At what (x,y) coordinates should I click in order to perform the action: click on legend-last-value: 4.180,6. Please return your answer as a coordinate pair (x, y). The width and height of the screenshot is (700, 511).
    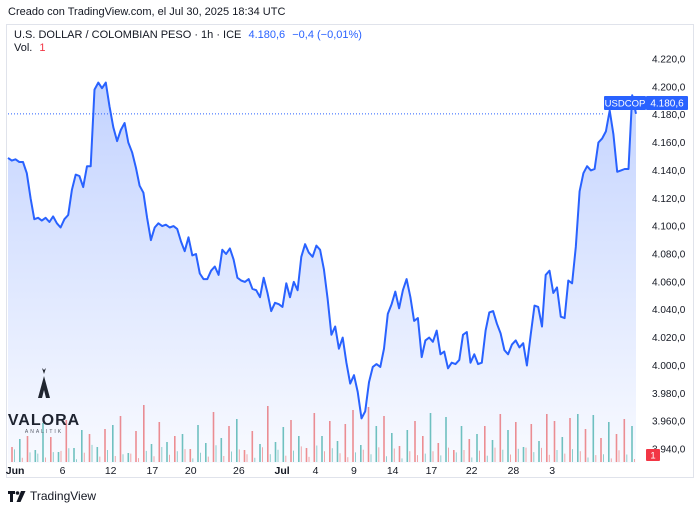
    Looking at the image, I should click on (267, 35).